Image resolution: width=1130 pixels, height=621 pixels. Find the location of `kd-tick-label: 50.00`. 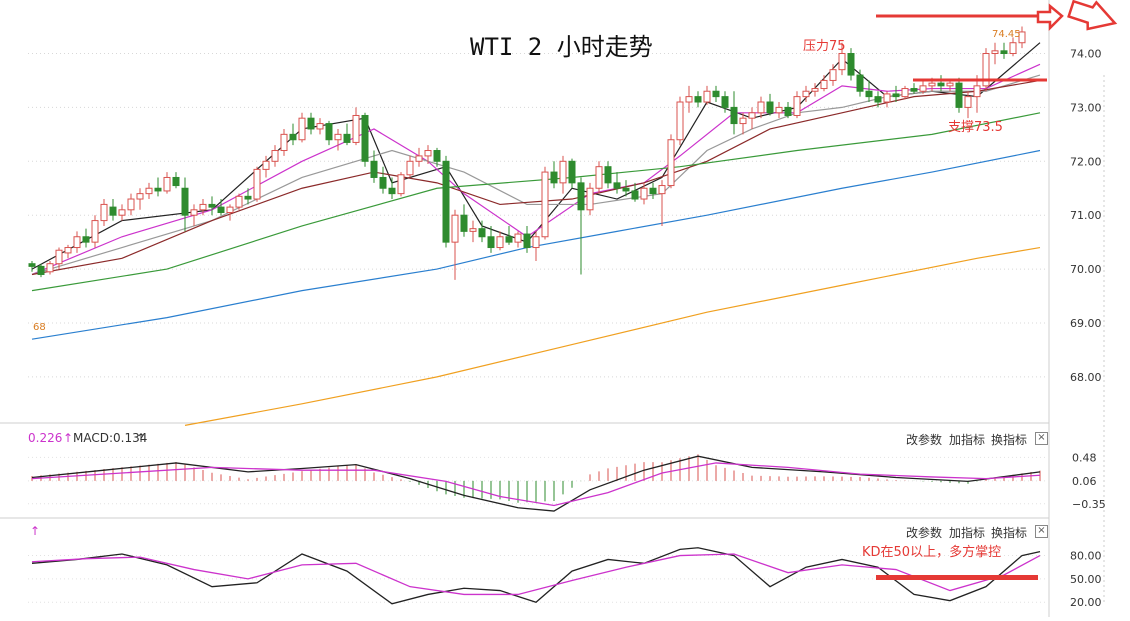

kd-tick-label: 50.00 is located at coordinates (1086, 579).